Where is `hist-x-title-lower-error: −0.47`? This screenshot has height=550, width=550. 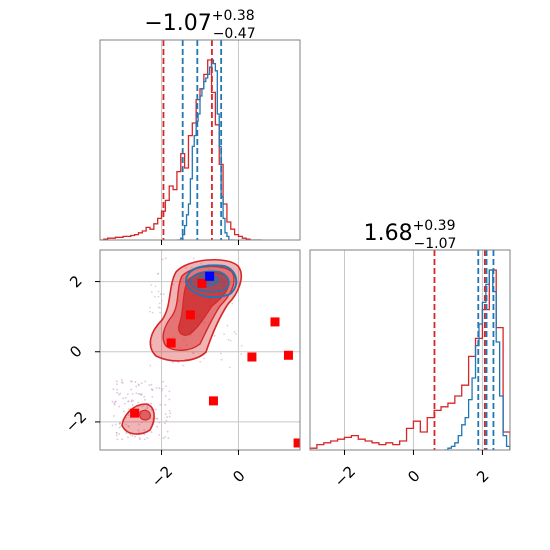
hist-x-title-lower-error: −0.47 is located at coordinates (234, 34).